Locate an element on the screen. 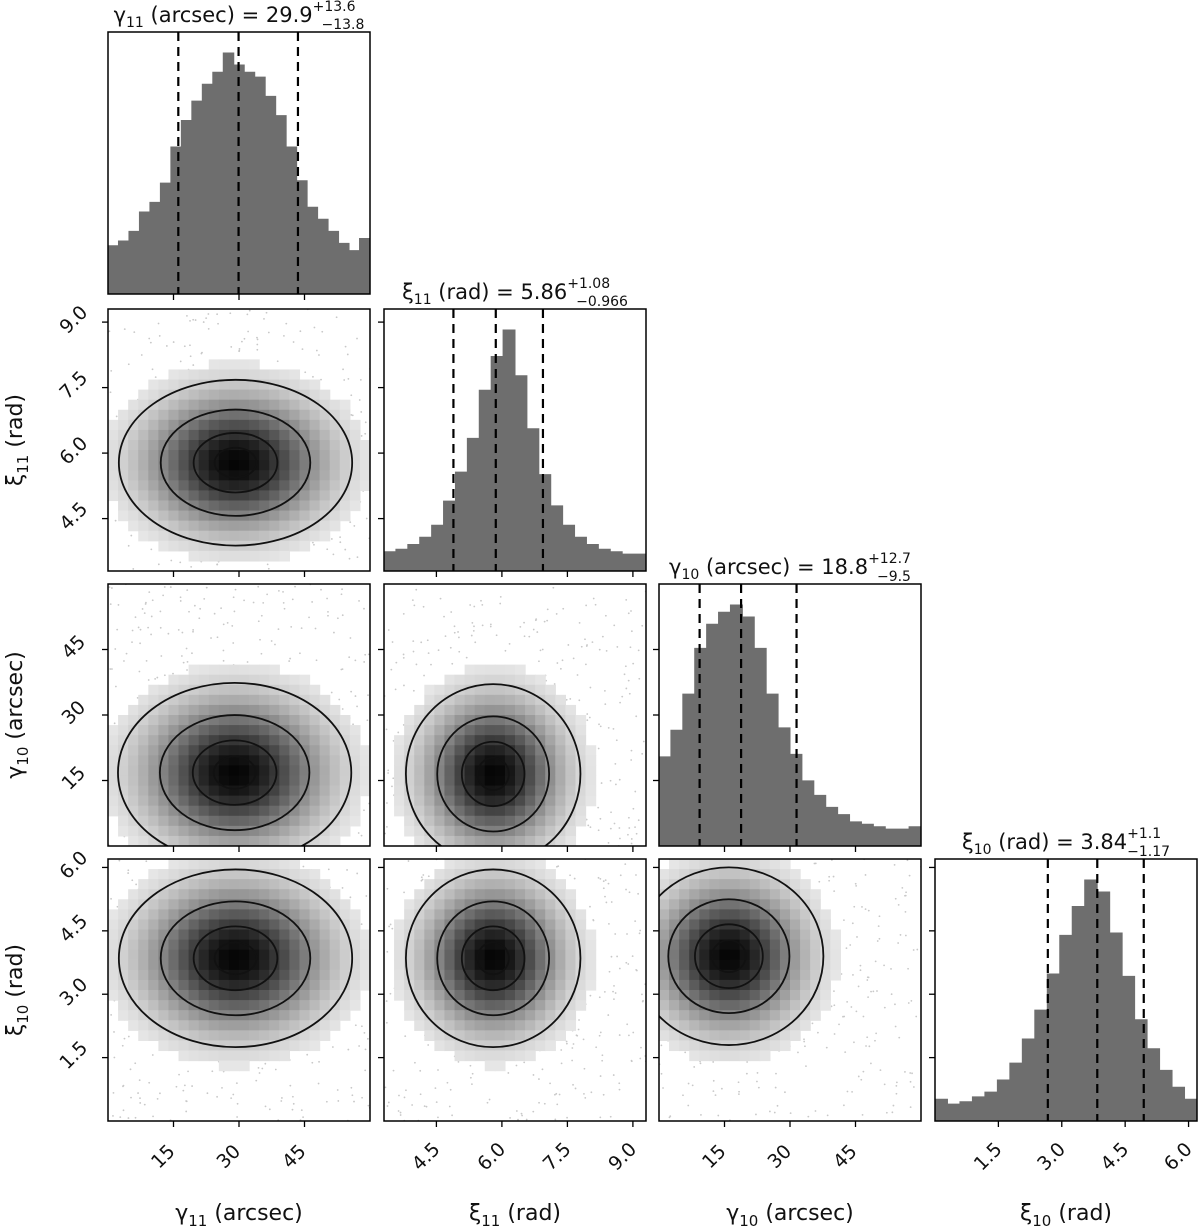 The image size is (1200, 1228). joint-panel-g11-x10 is located at coordinates (239, 990).